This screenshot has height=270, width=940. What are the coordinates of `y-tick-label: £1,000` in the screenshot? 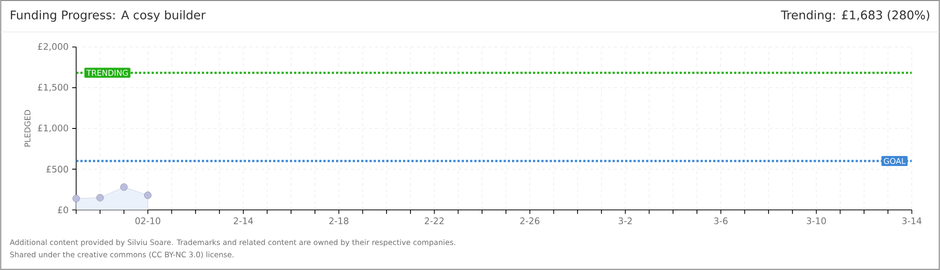 It's located at (53, 128).